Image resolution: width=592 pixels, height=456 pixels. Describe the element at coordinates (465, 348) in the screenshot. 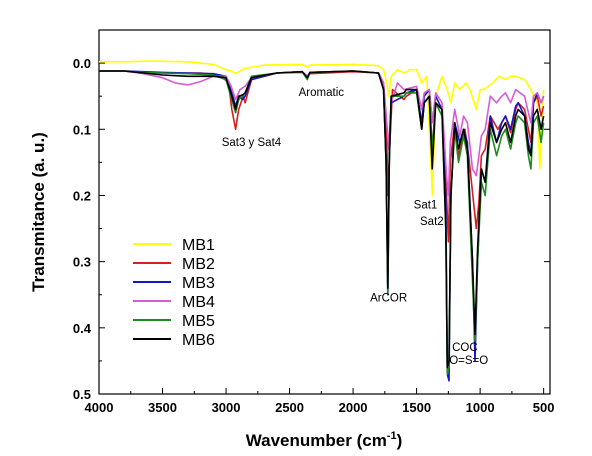

I see `peak-annotation: COC` at that location.